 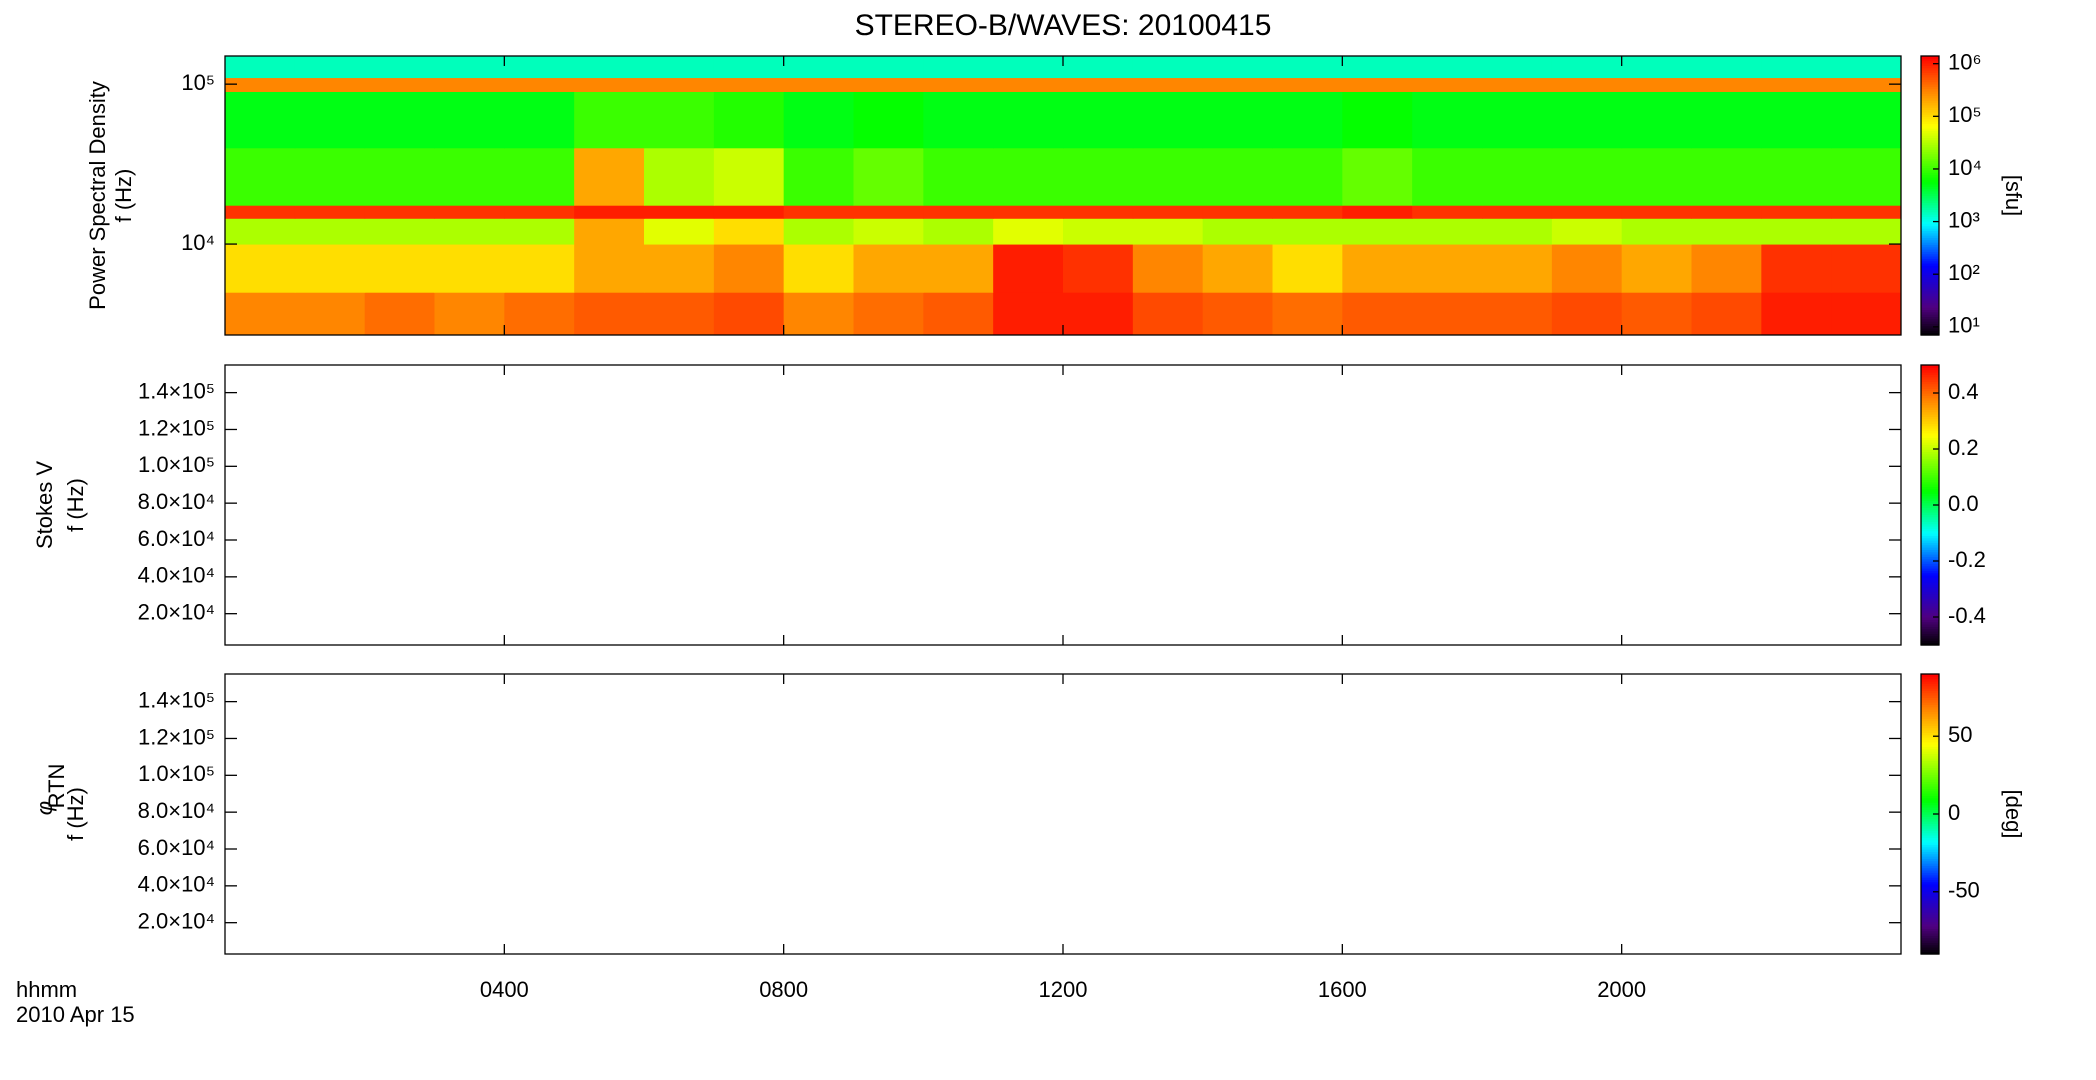 I want to click on y-tick-label: 2.0×10⁴, so click(x=176, y=611).